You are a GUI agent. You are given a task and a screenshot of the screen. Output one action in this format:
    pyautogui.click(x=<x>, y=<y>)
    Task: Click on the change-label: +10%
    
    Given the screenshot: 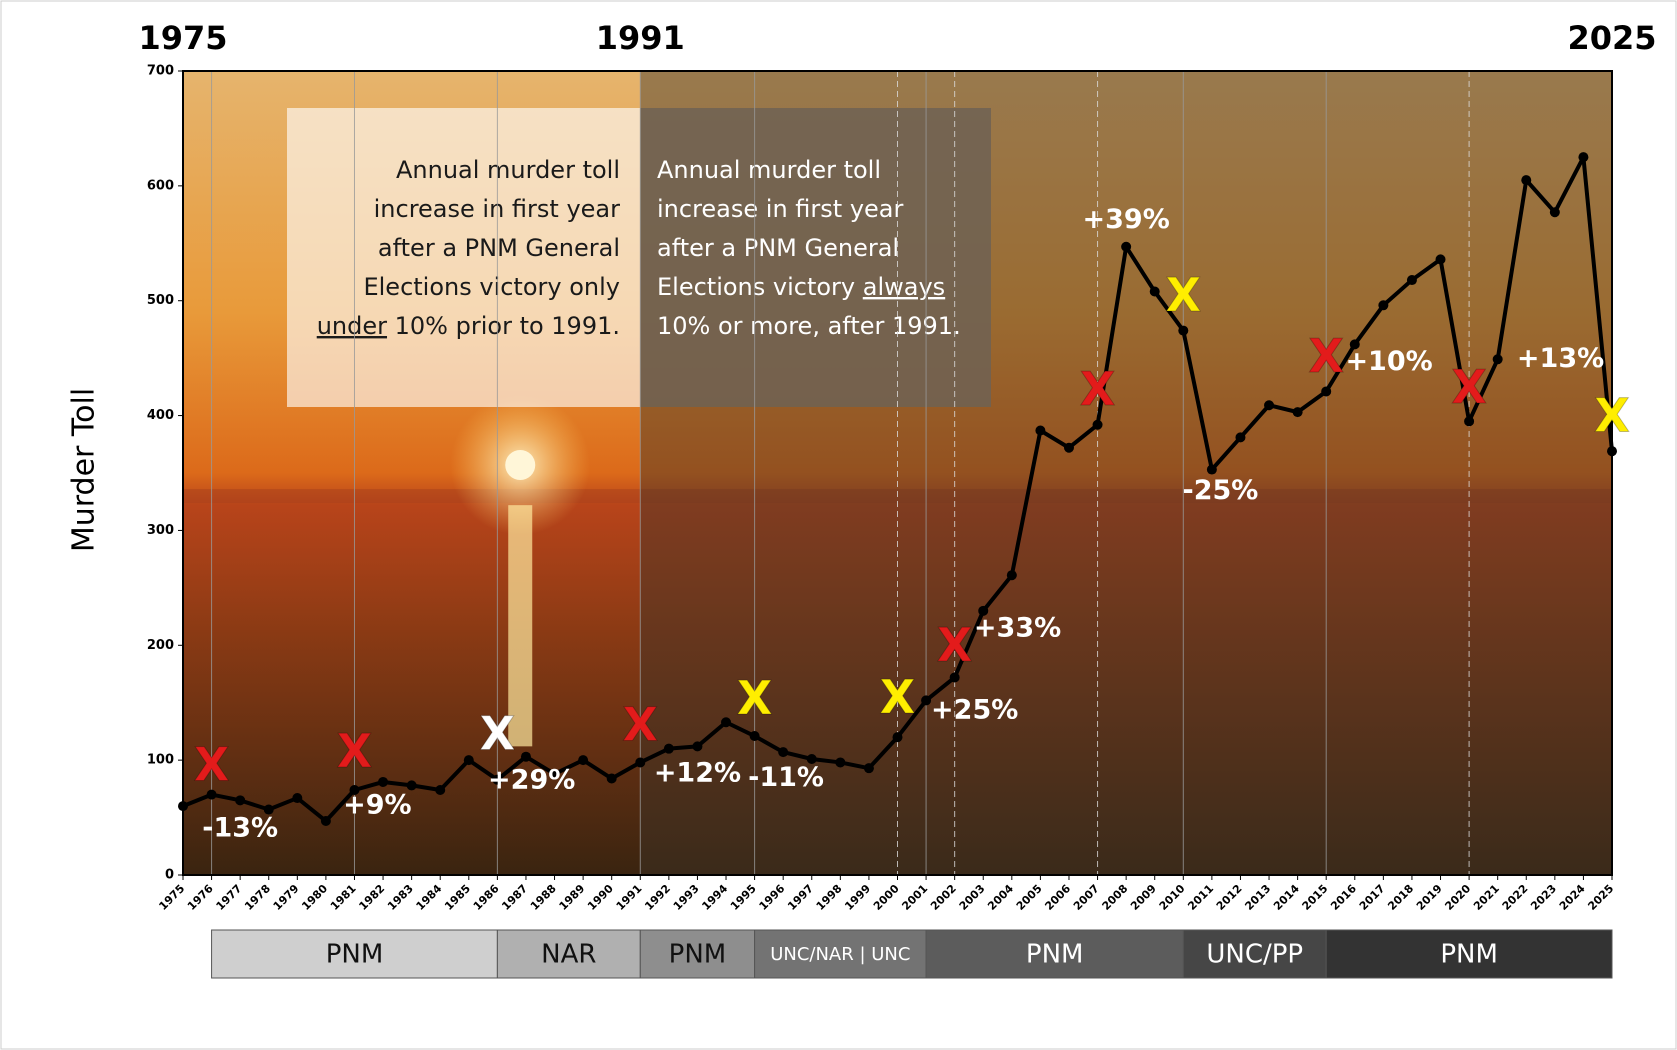 What is the action you would take?
    pyautogui.click(x=1388, y=361)
    